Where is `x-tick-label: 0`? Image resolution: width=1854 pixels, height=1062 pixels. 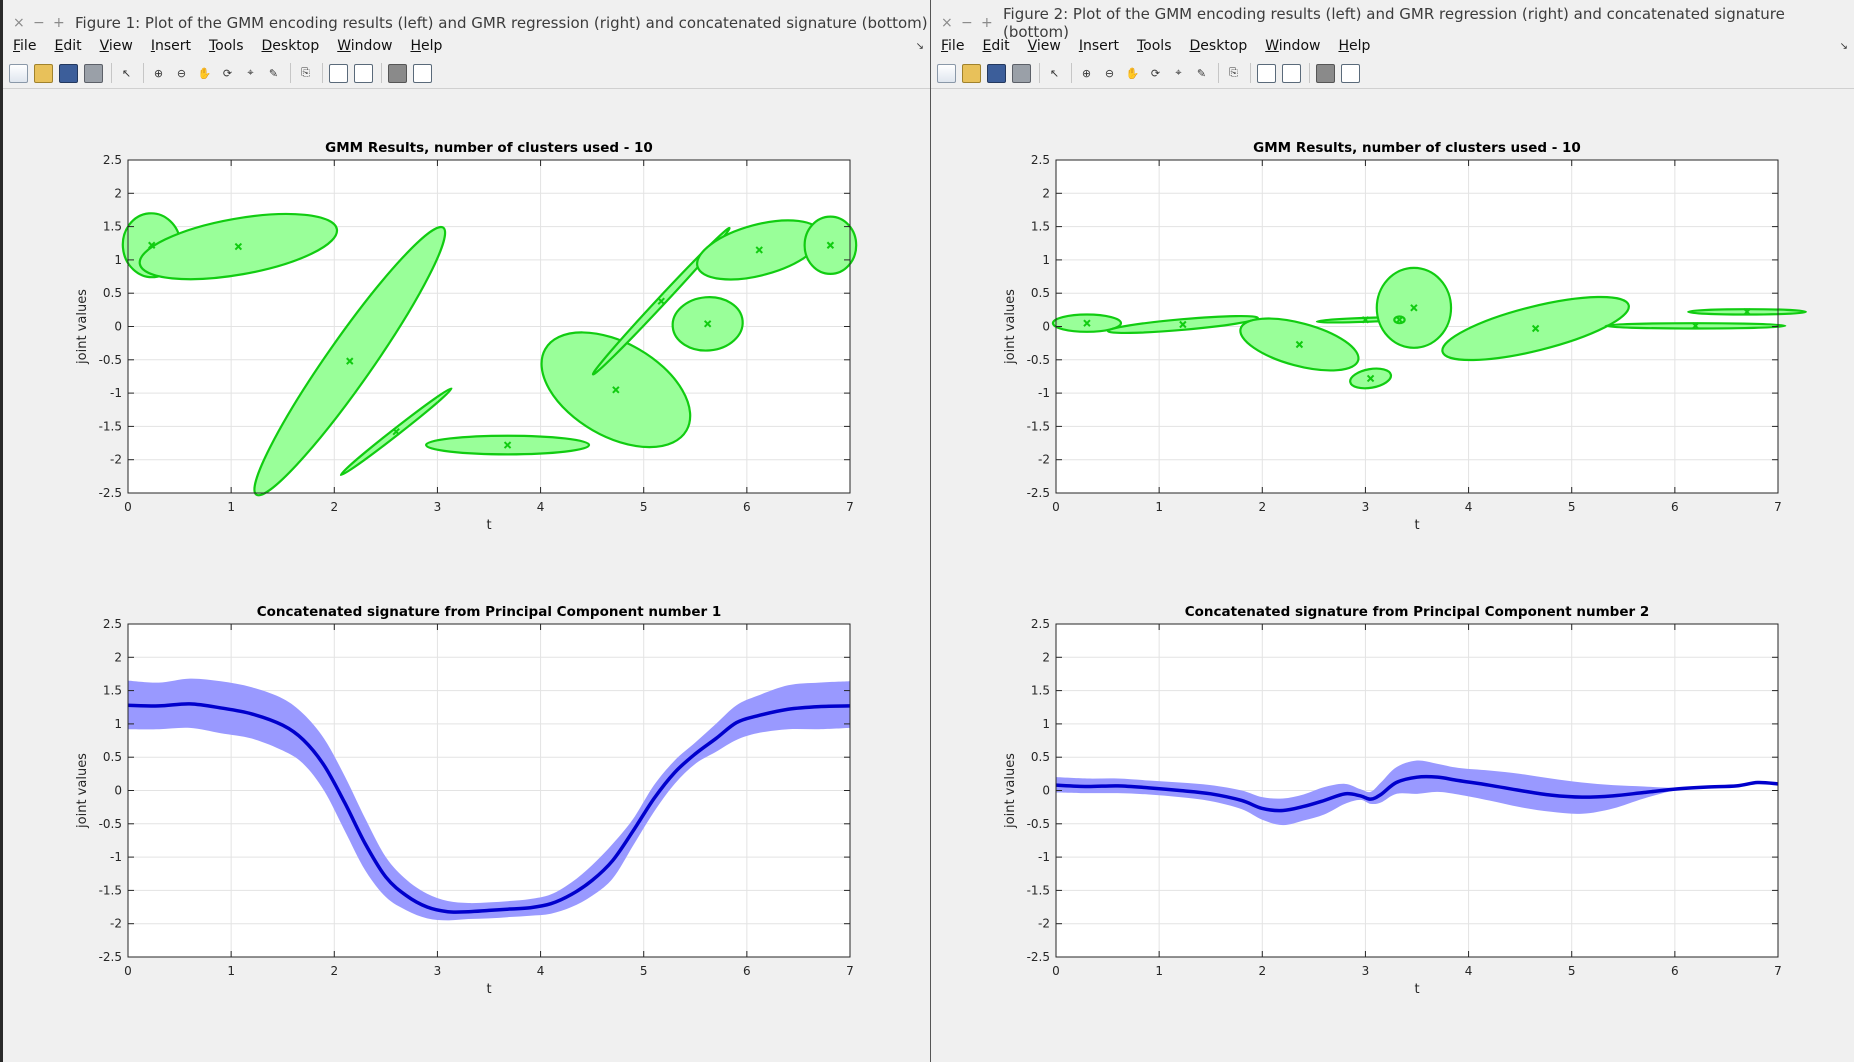
x-tick-label: 0 is located at coordinates (128, 971).